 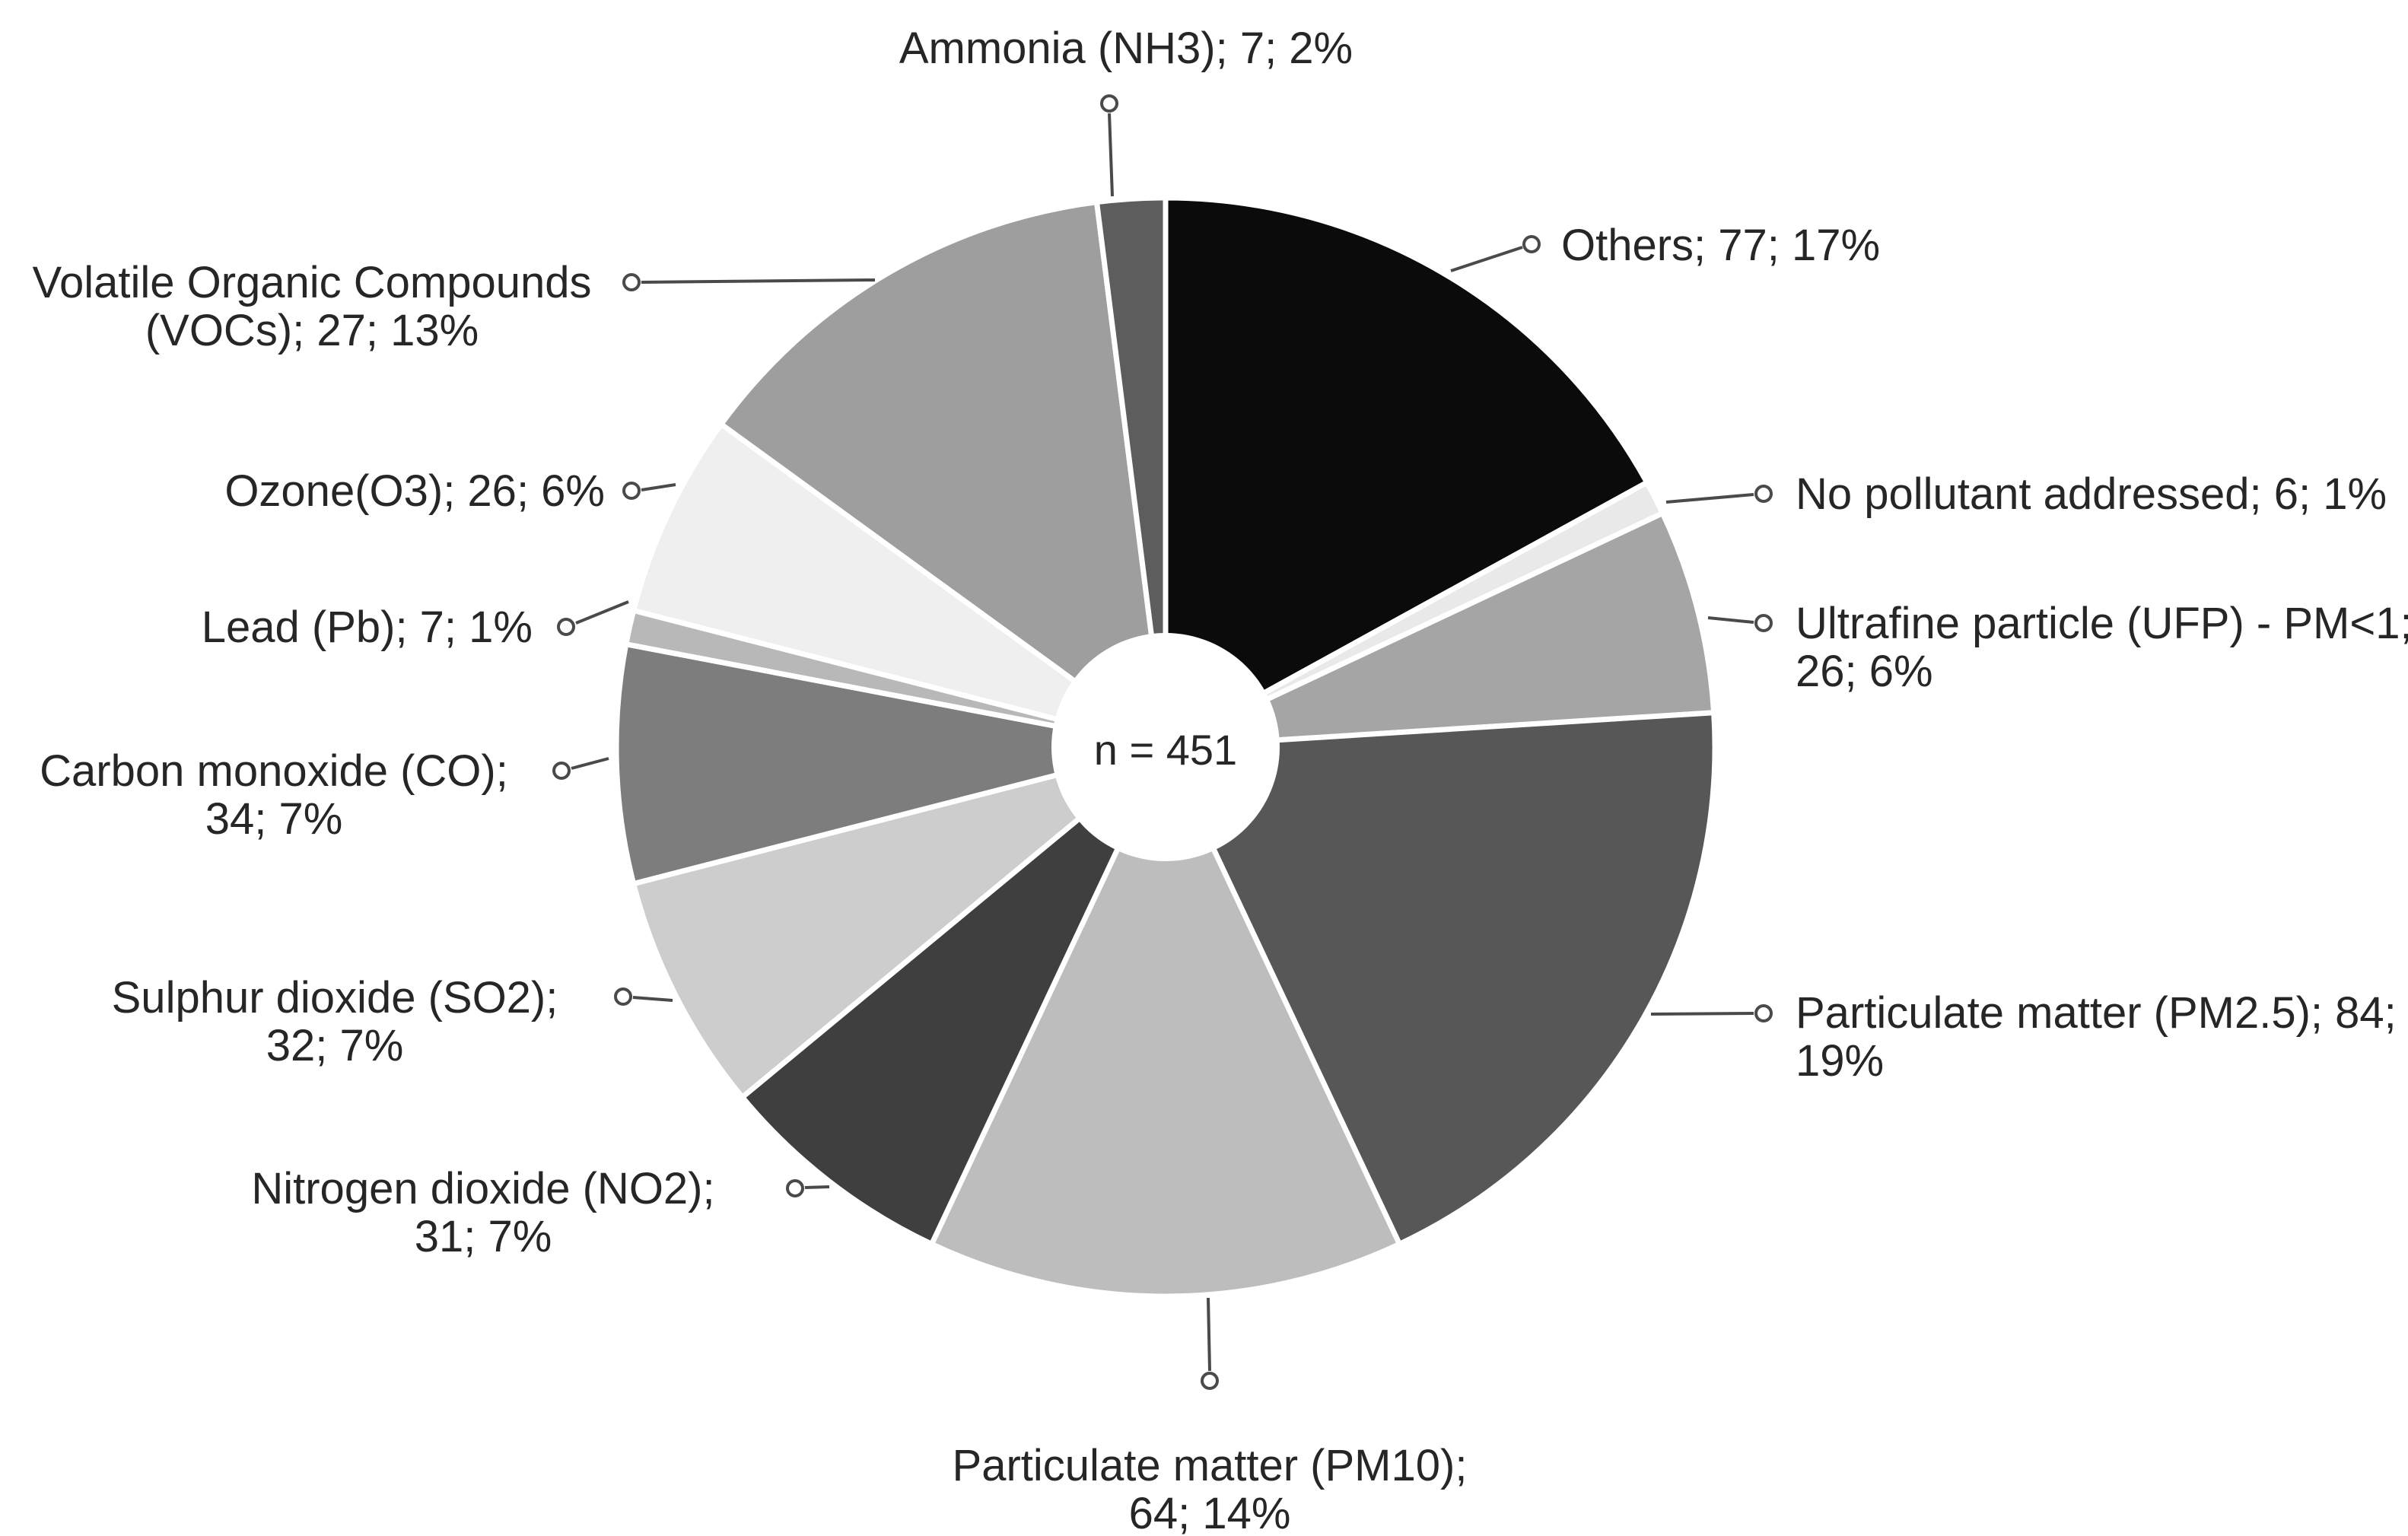 I want to click on pie-slice-volatile-organic-compounds-vocs, so click(x=943, y=474).